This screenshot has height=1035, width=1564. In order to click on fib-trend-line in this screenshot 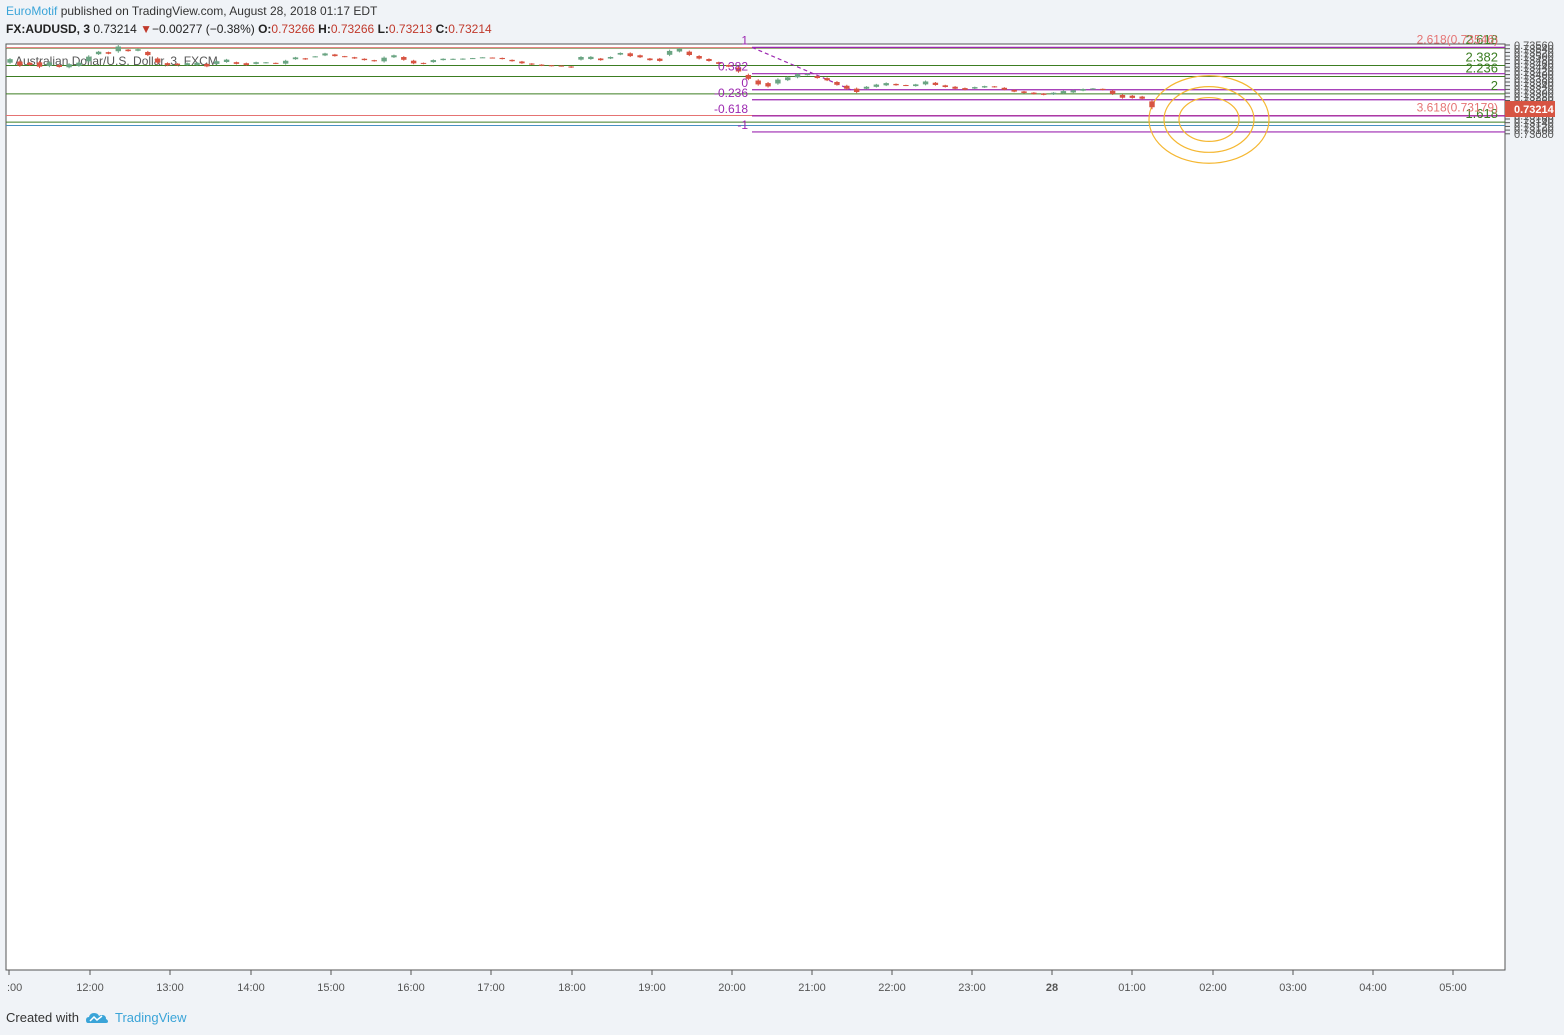, I will do `click(801, 68)`.